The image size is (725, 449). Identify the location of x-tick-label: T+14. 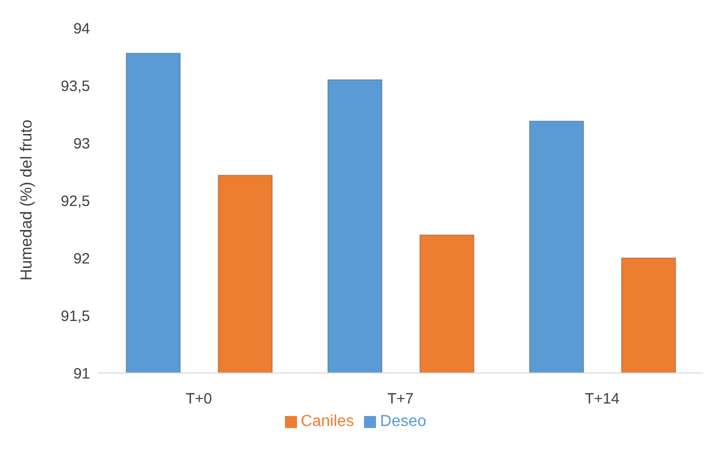
(602, 399).